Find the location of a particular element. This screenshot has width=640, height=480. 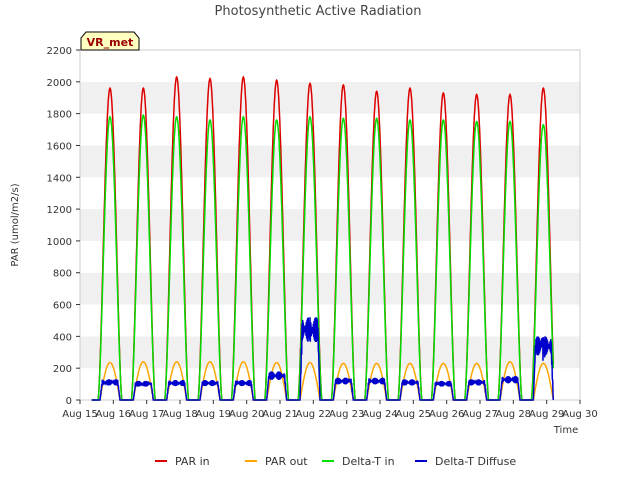

series-line-delta-t-diffuse is located at coordinates (323, 359).